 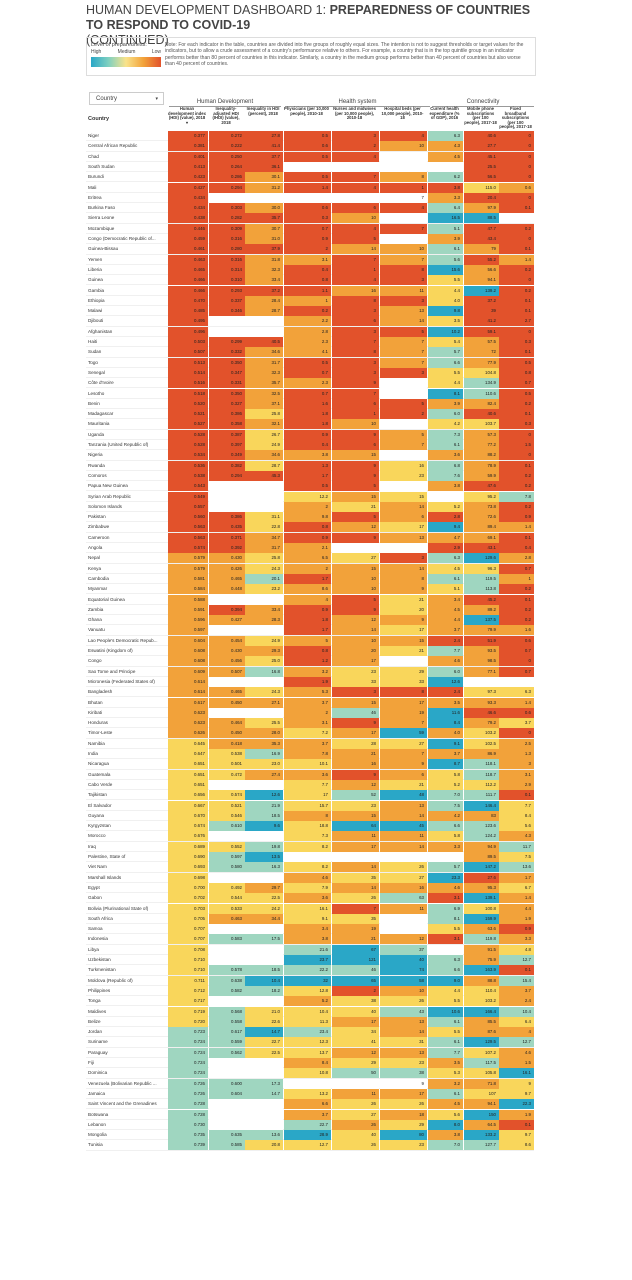 I want to click on legend-low: Low, so click(x=156, y=52).